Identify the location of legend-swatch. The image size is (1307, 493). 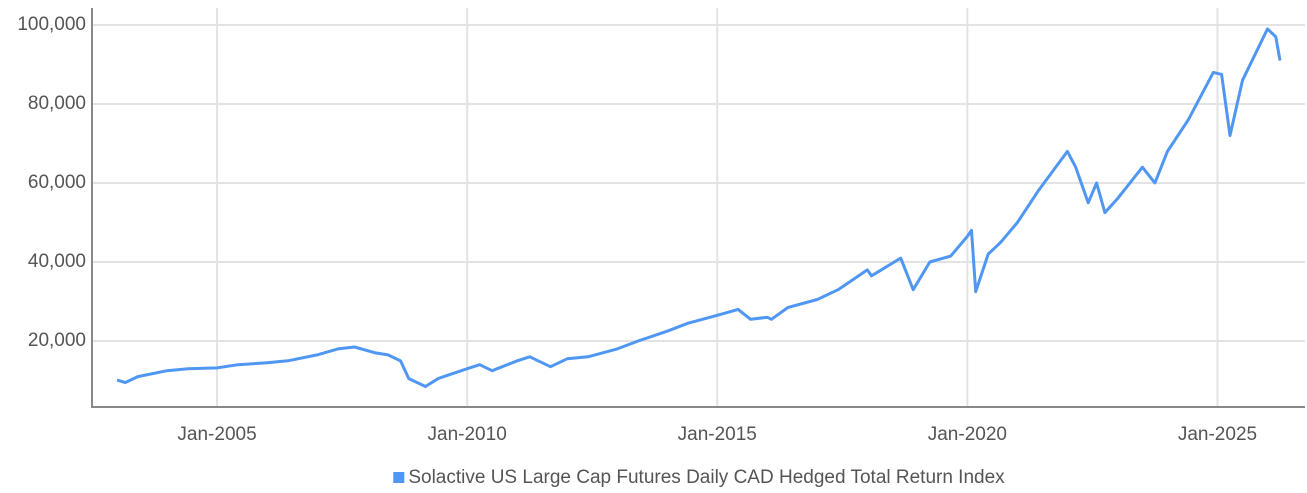
(399, 477).